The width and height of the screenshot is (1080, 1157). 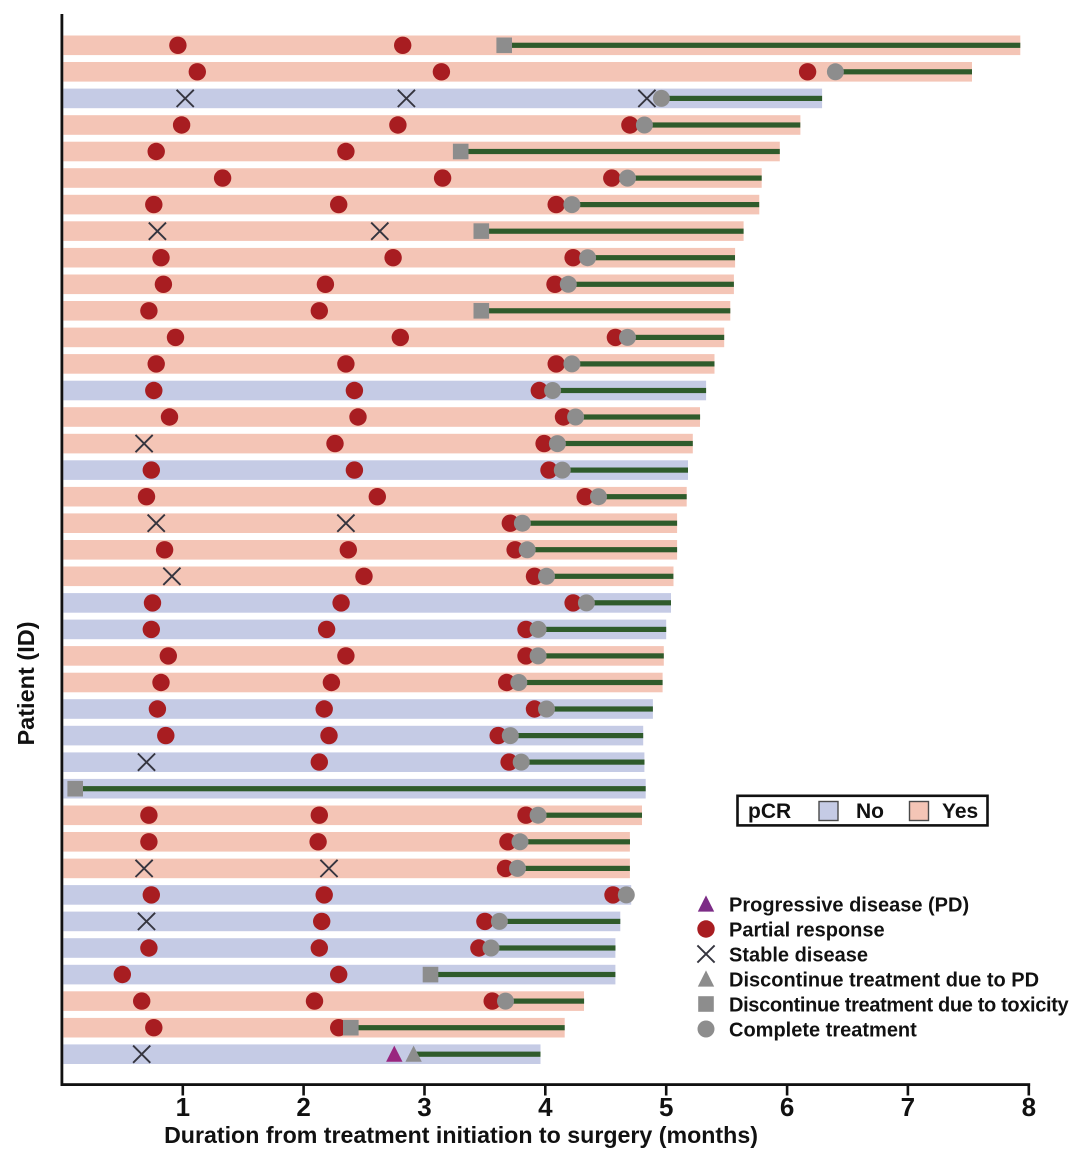 I want to click on svg-text: 3, so click(x=424, y=1107).